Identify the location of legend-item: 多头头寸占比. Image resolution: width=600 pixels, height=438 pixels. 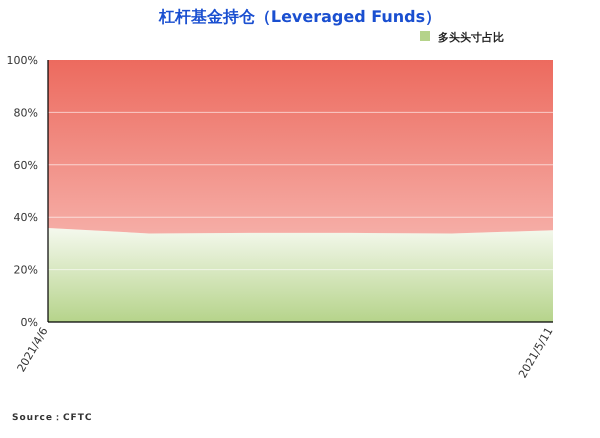
(462, 37).